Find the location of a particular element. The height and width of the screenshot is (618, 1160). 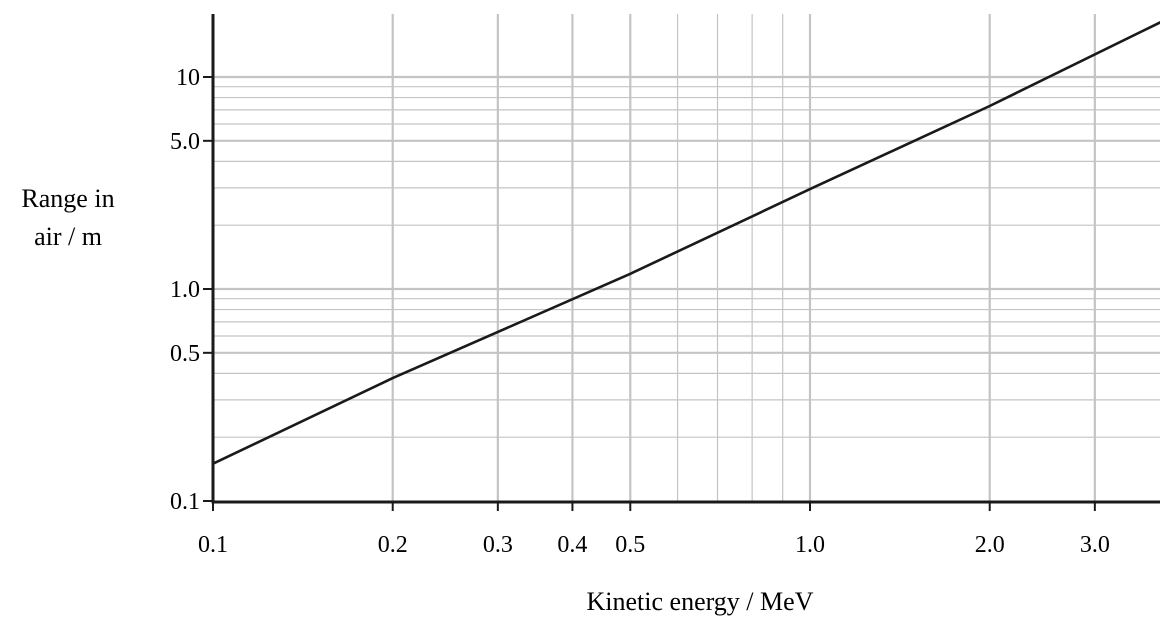

x-tick-label: 3.0 is located at coordinates (1095, 545).